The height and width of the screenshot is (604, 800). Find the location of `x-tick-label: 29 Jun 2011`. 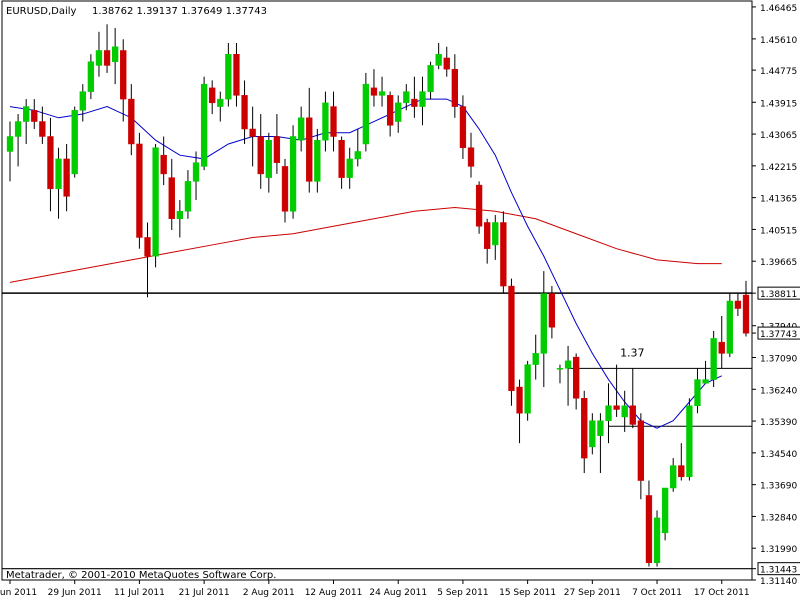

x-tick-label: 29 Jun 2011 is located at coordinates (75, 593).